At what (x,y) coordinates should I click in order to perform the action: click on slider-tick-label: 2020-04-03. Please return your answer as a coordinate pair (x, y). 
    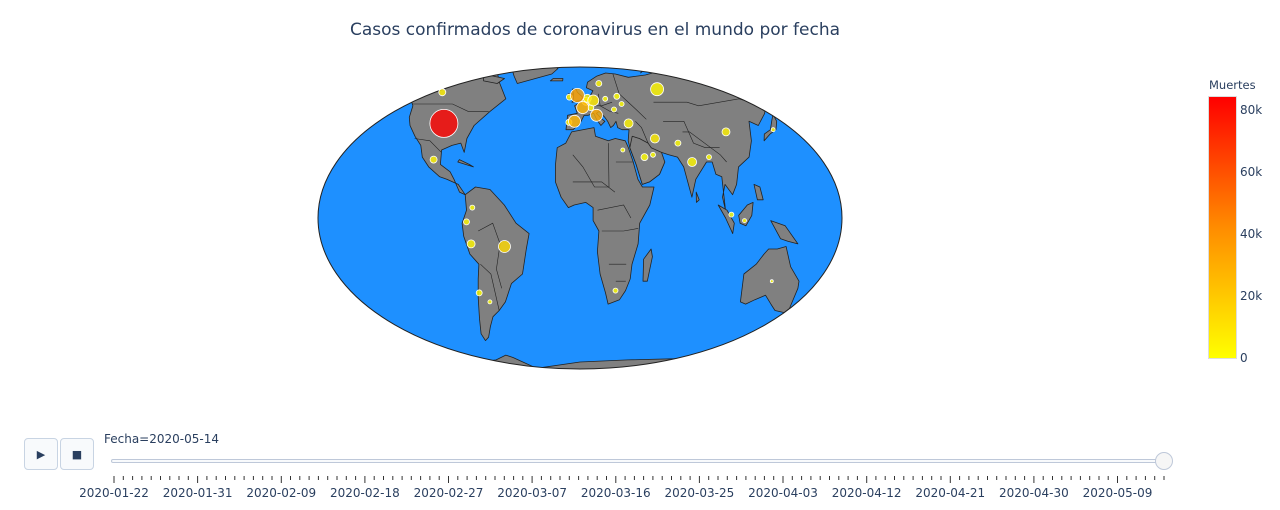
    Looking at the image, I should click on (783, 493).